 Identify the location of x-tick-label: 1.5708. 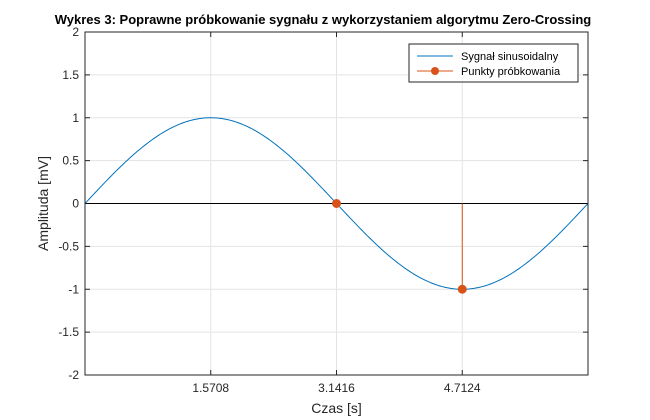
(210, 388).